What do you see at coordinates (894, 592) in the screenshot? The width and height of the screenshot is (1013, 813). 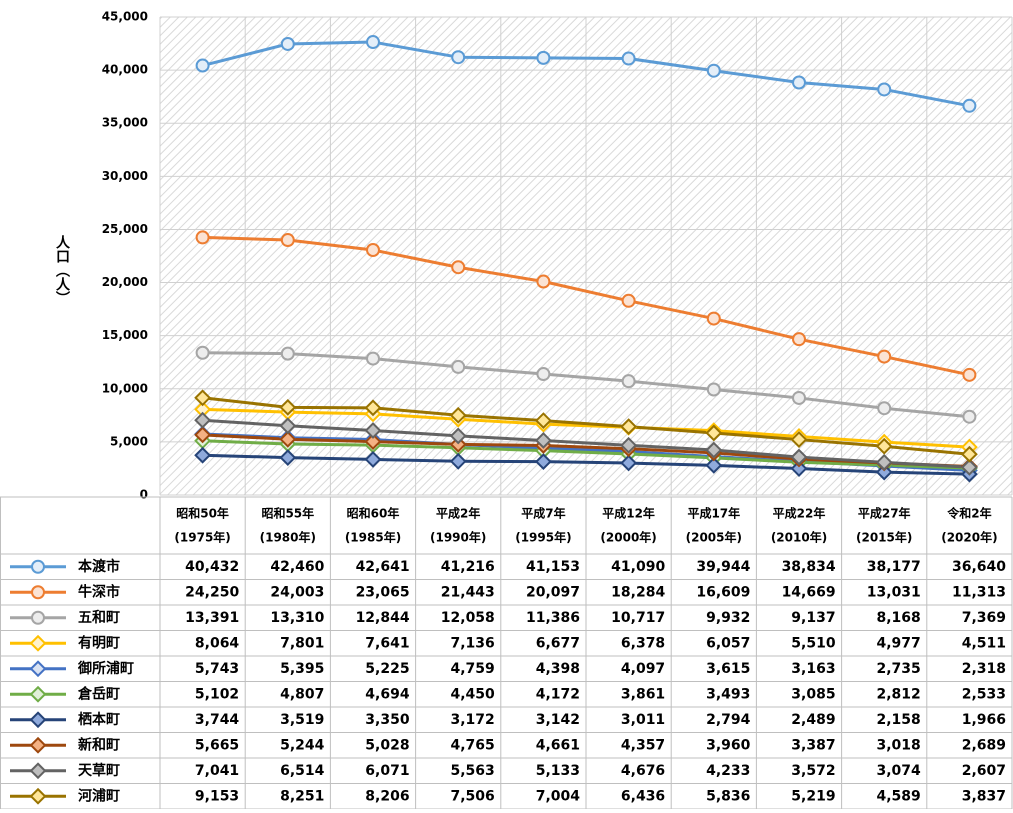 I see `table-value: 13,031` at bounding box center [894, 592].